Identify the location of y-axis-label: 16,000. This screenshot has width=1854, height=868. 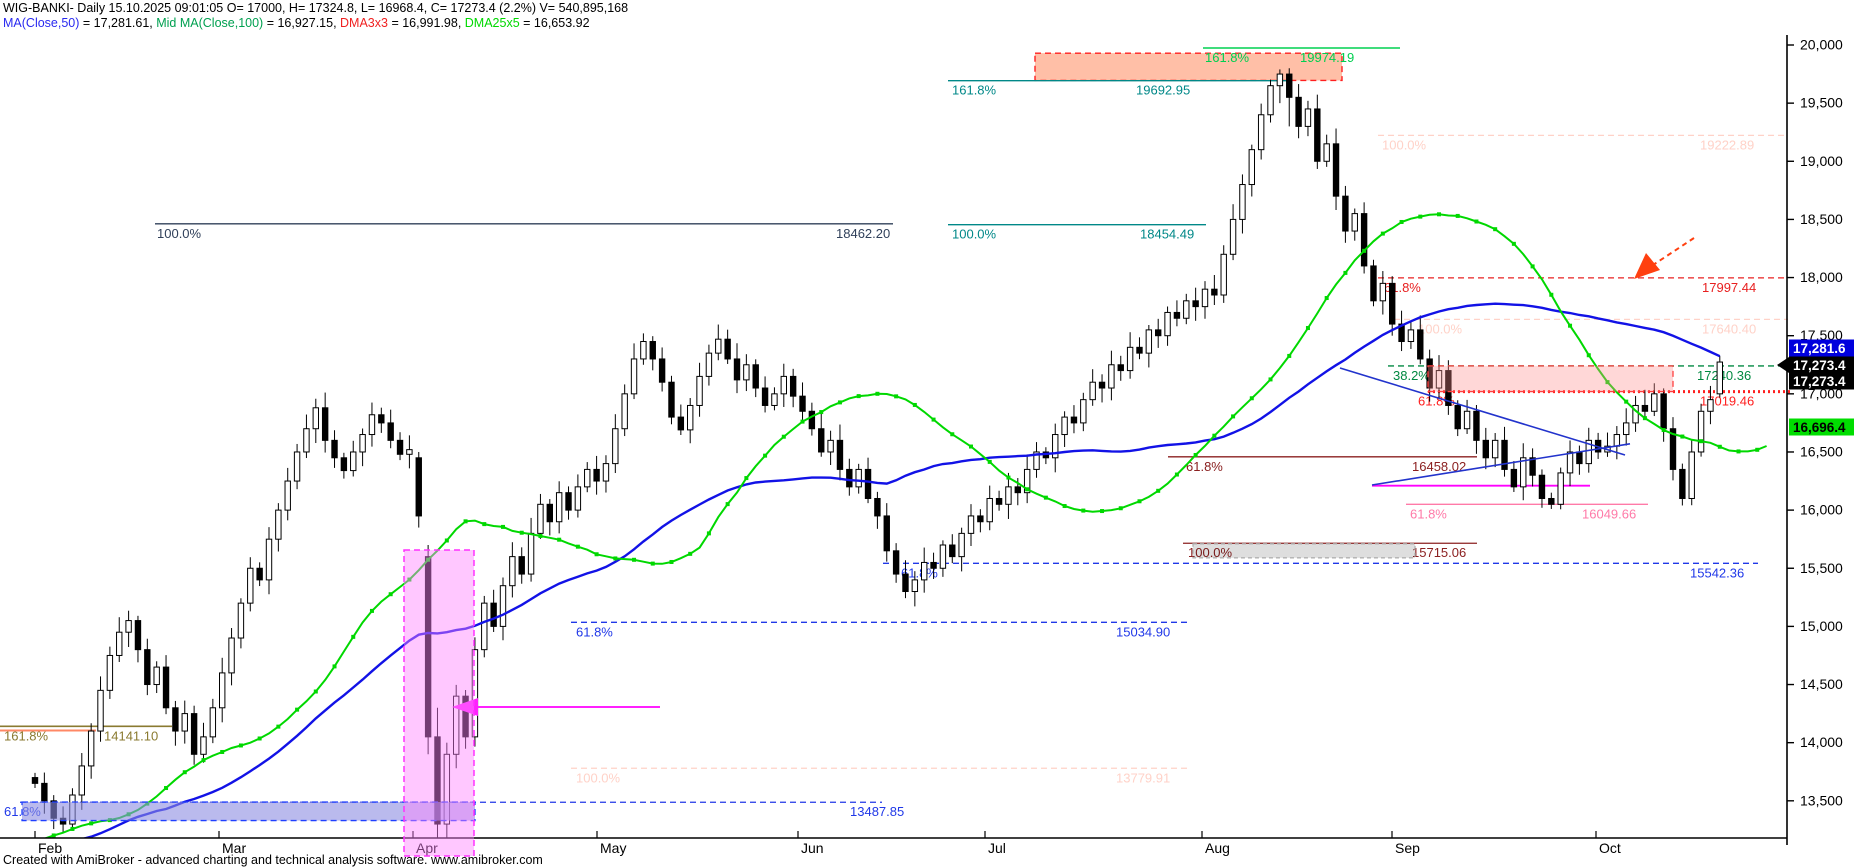
(1821, 510).